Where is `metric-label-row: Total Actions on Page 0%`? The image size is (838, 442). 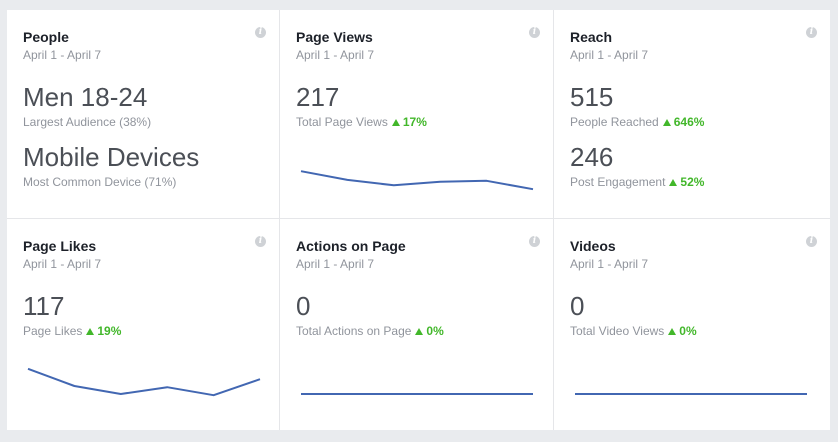 metric-label-row: Total Actions on Page 0% is located at coordinates (424, 331).